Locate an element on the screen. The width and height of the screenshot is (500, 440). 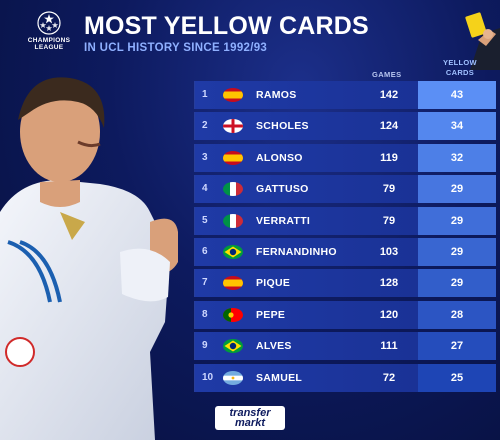
table-row: 3 ALONSO 119 32 is located at coordinates (345, 157).